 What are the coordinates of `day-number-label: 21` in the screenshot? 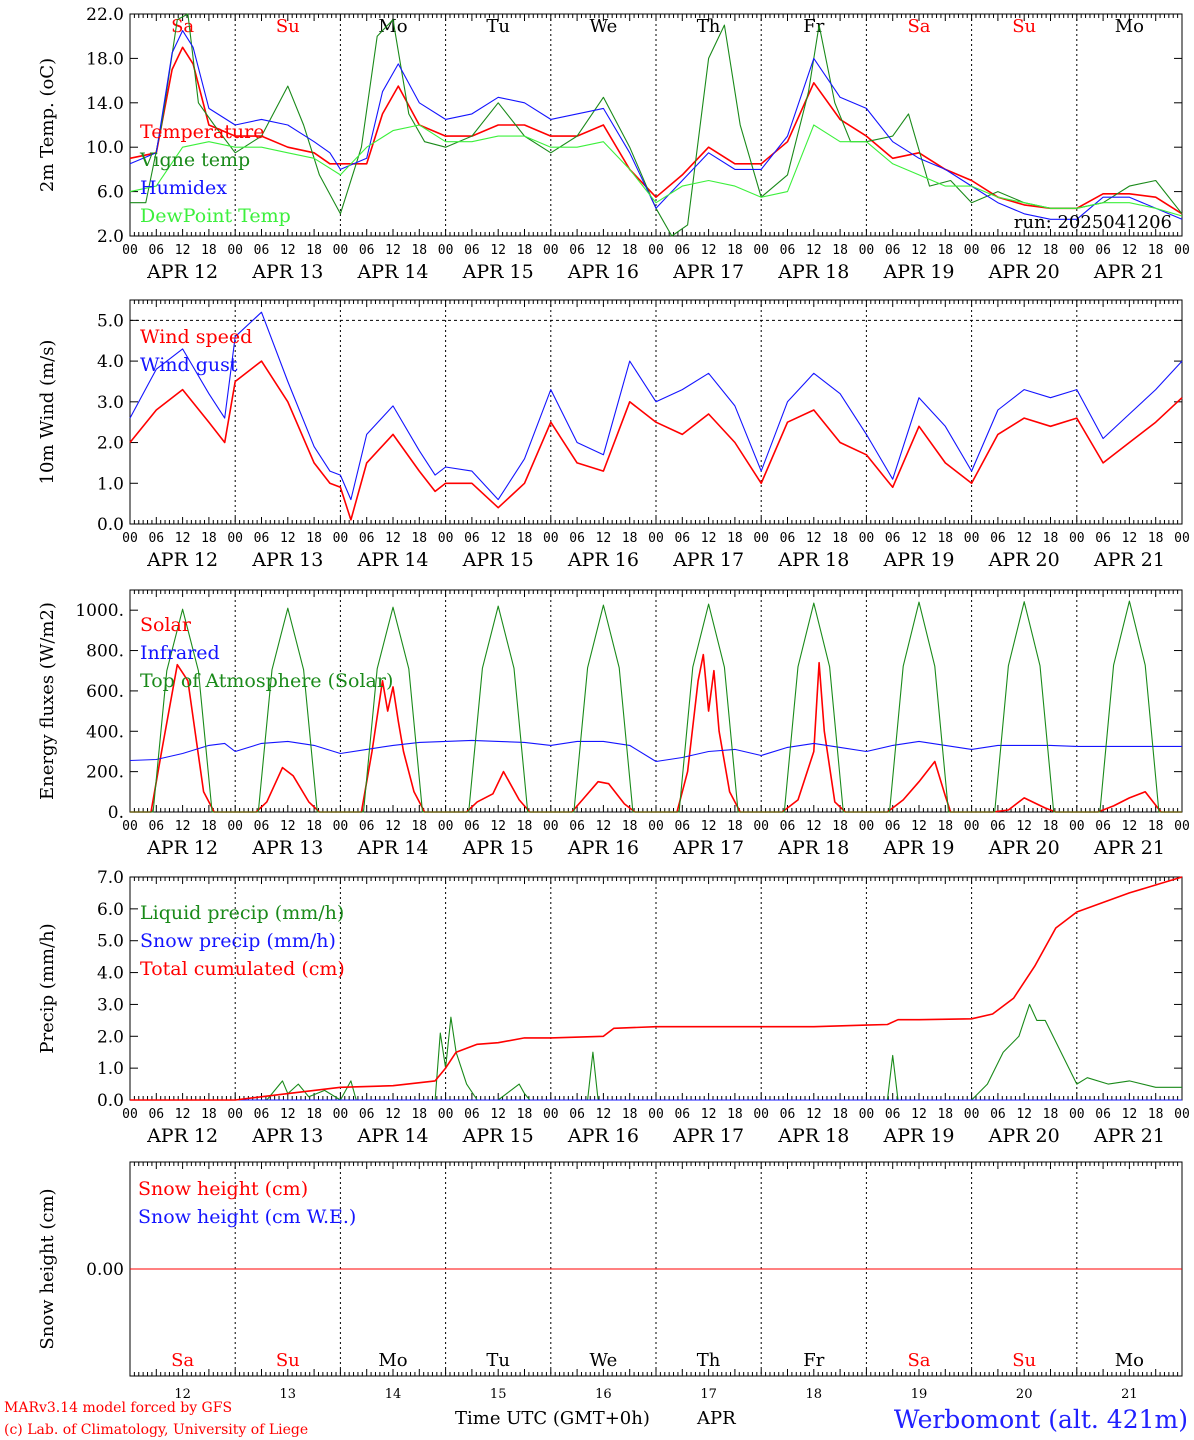 It's located at (1129, 1394).